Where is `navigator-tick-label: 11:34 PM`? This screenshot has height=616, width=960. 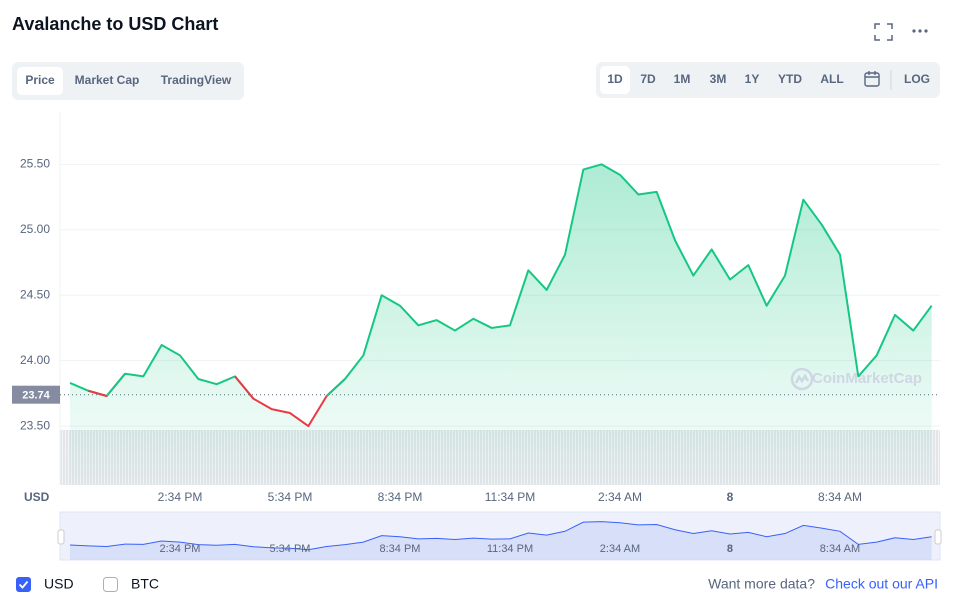
navigator-tick-label: 11:34 PM is located at coordinates (510, 549).